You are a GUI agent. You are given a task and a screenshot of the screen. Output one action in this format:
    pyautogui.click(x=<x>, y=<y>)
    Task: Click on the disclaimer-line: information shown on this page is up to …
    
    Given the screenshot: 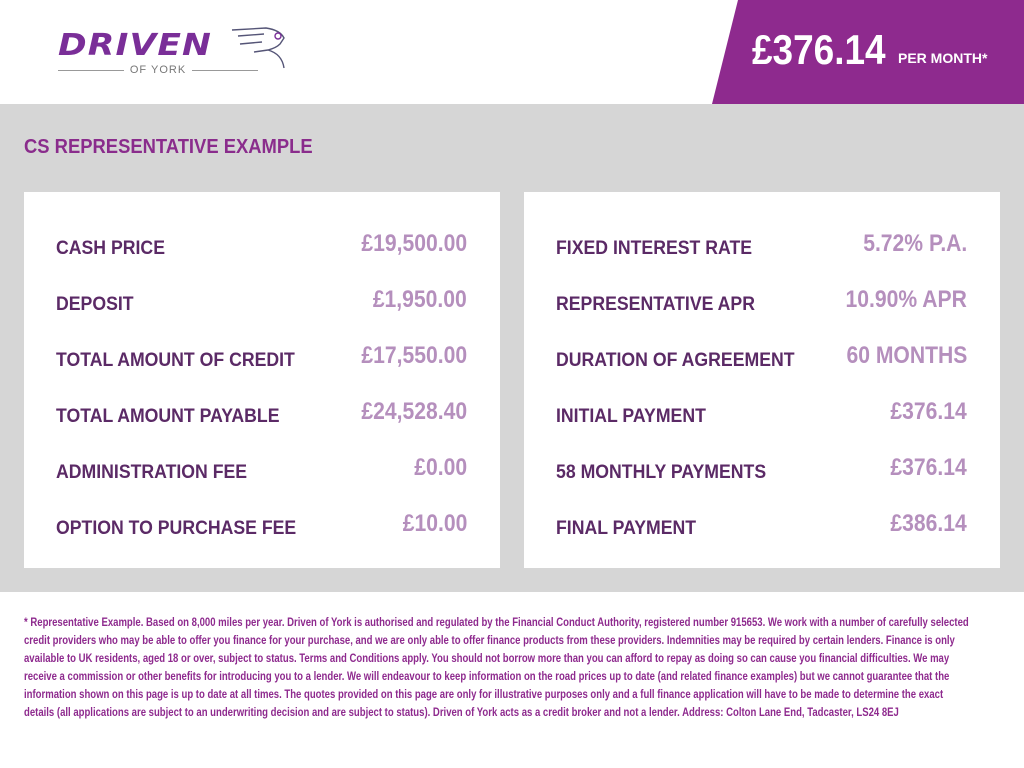 What is the action you would take?
    pyautogui.click(x=484, y=695)
    